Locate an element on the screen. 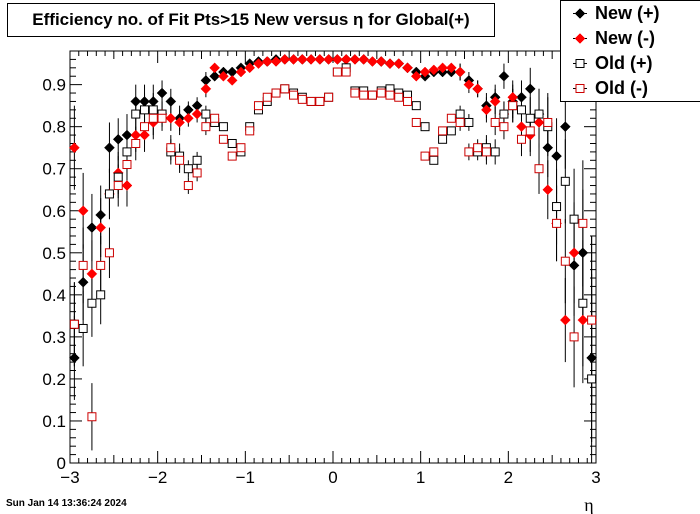 The image size is (700, 514). legend-entry: New (-) is located at coordinates (630, 38).